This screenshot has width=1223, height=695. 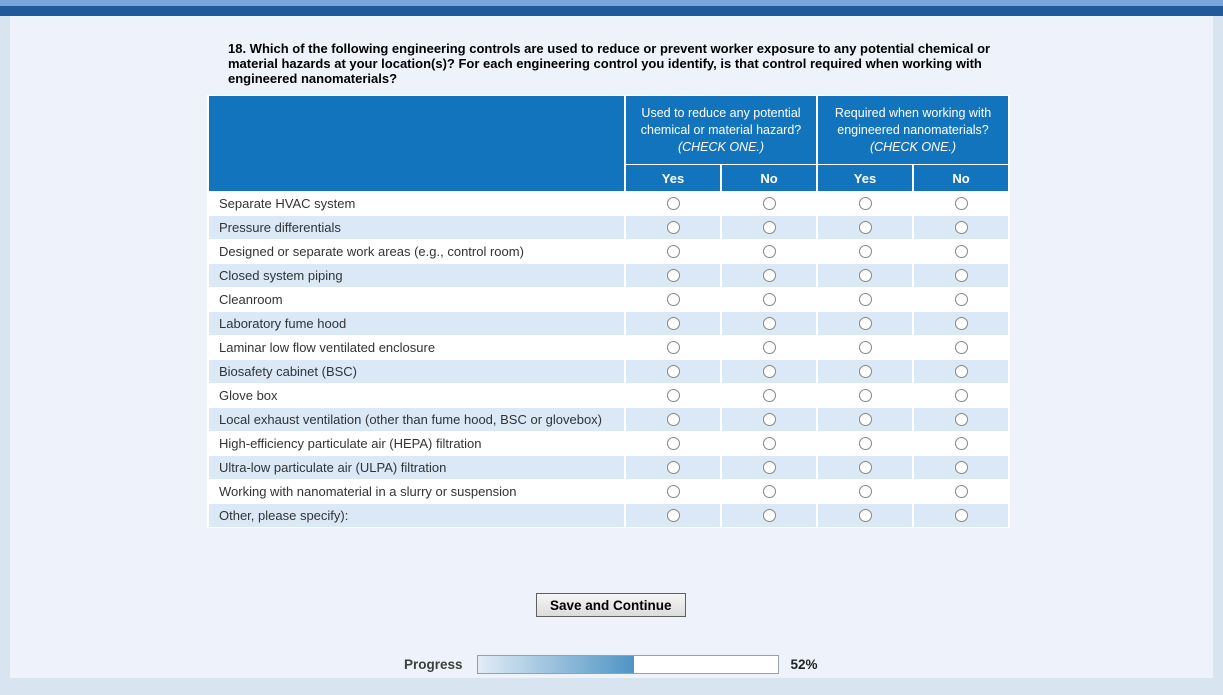 What do you see at coordinates (673, 178) in the screenshot?
I see `subheader-used-yes: Yes` at bounding box center [673, 178].